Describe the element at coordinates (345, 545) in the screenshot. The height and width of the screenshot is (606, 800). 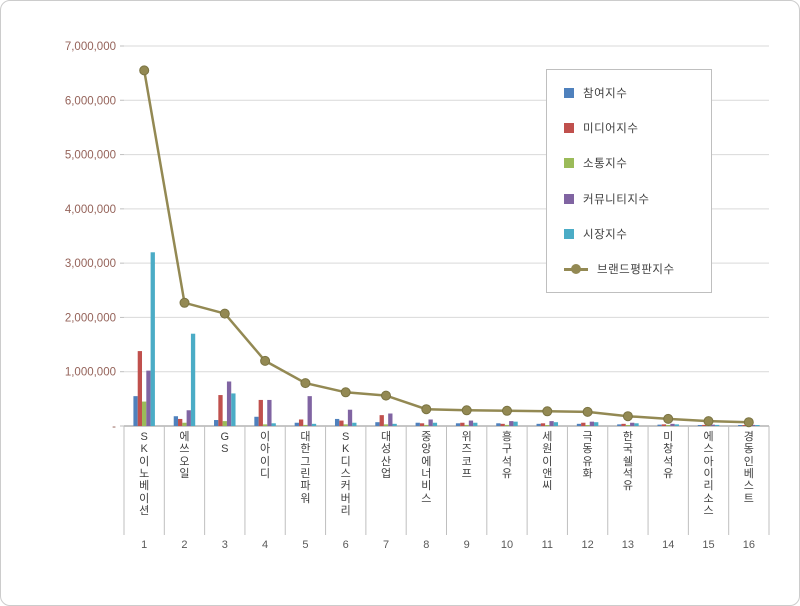
I see `category-number: 6` at that location.